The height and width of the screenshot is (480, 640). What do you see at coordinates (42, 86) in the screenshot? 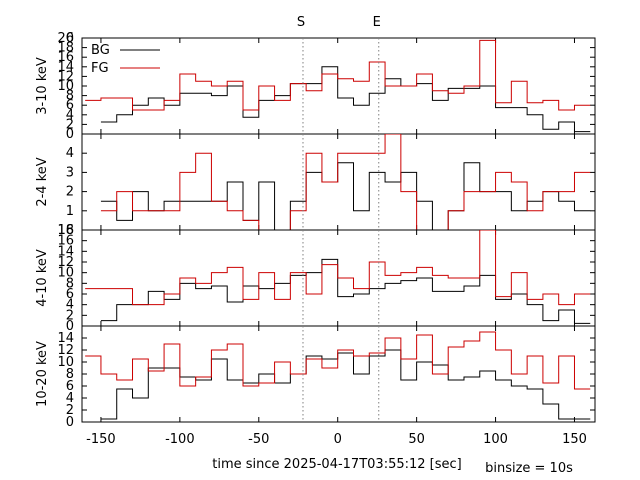
I see `y-axis-label: 3-10 keV` at bounding box center [42, 86].